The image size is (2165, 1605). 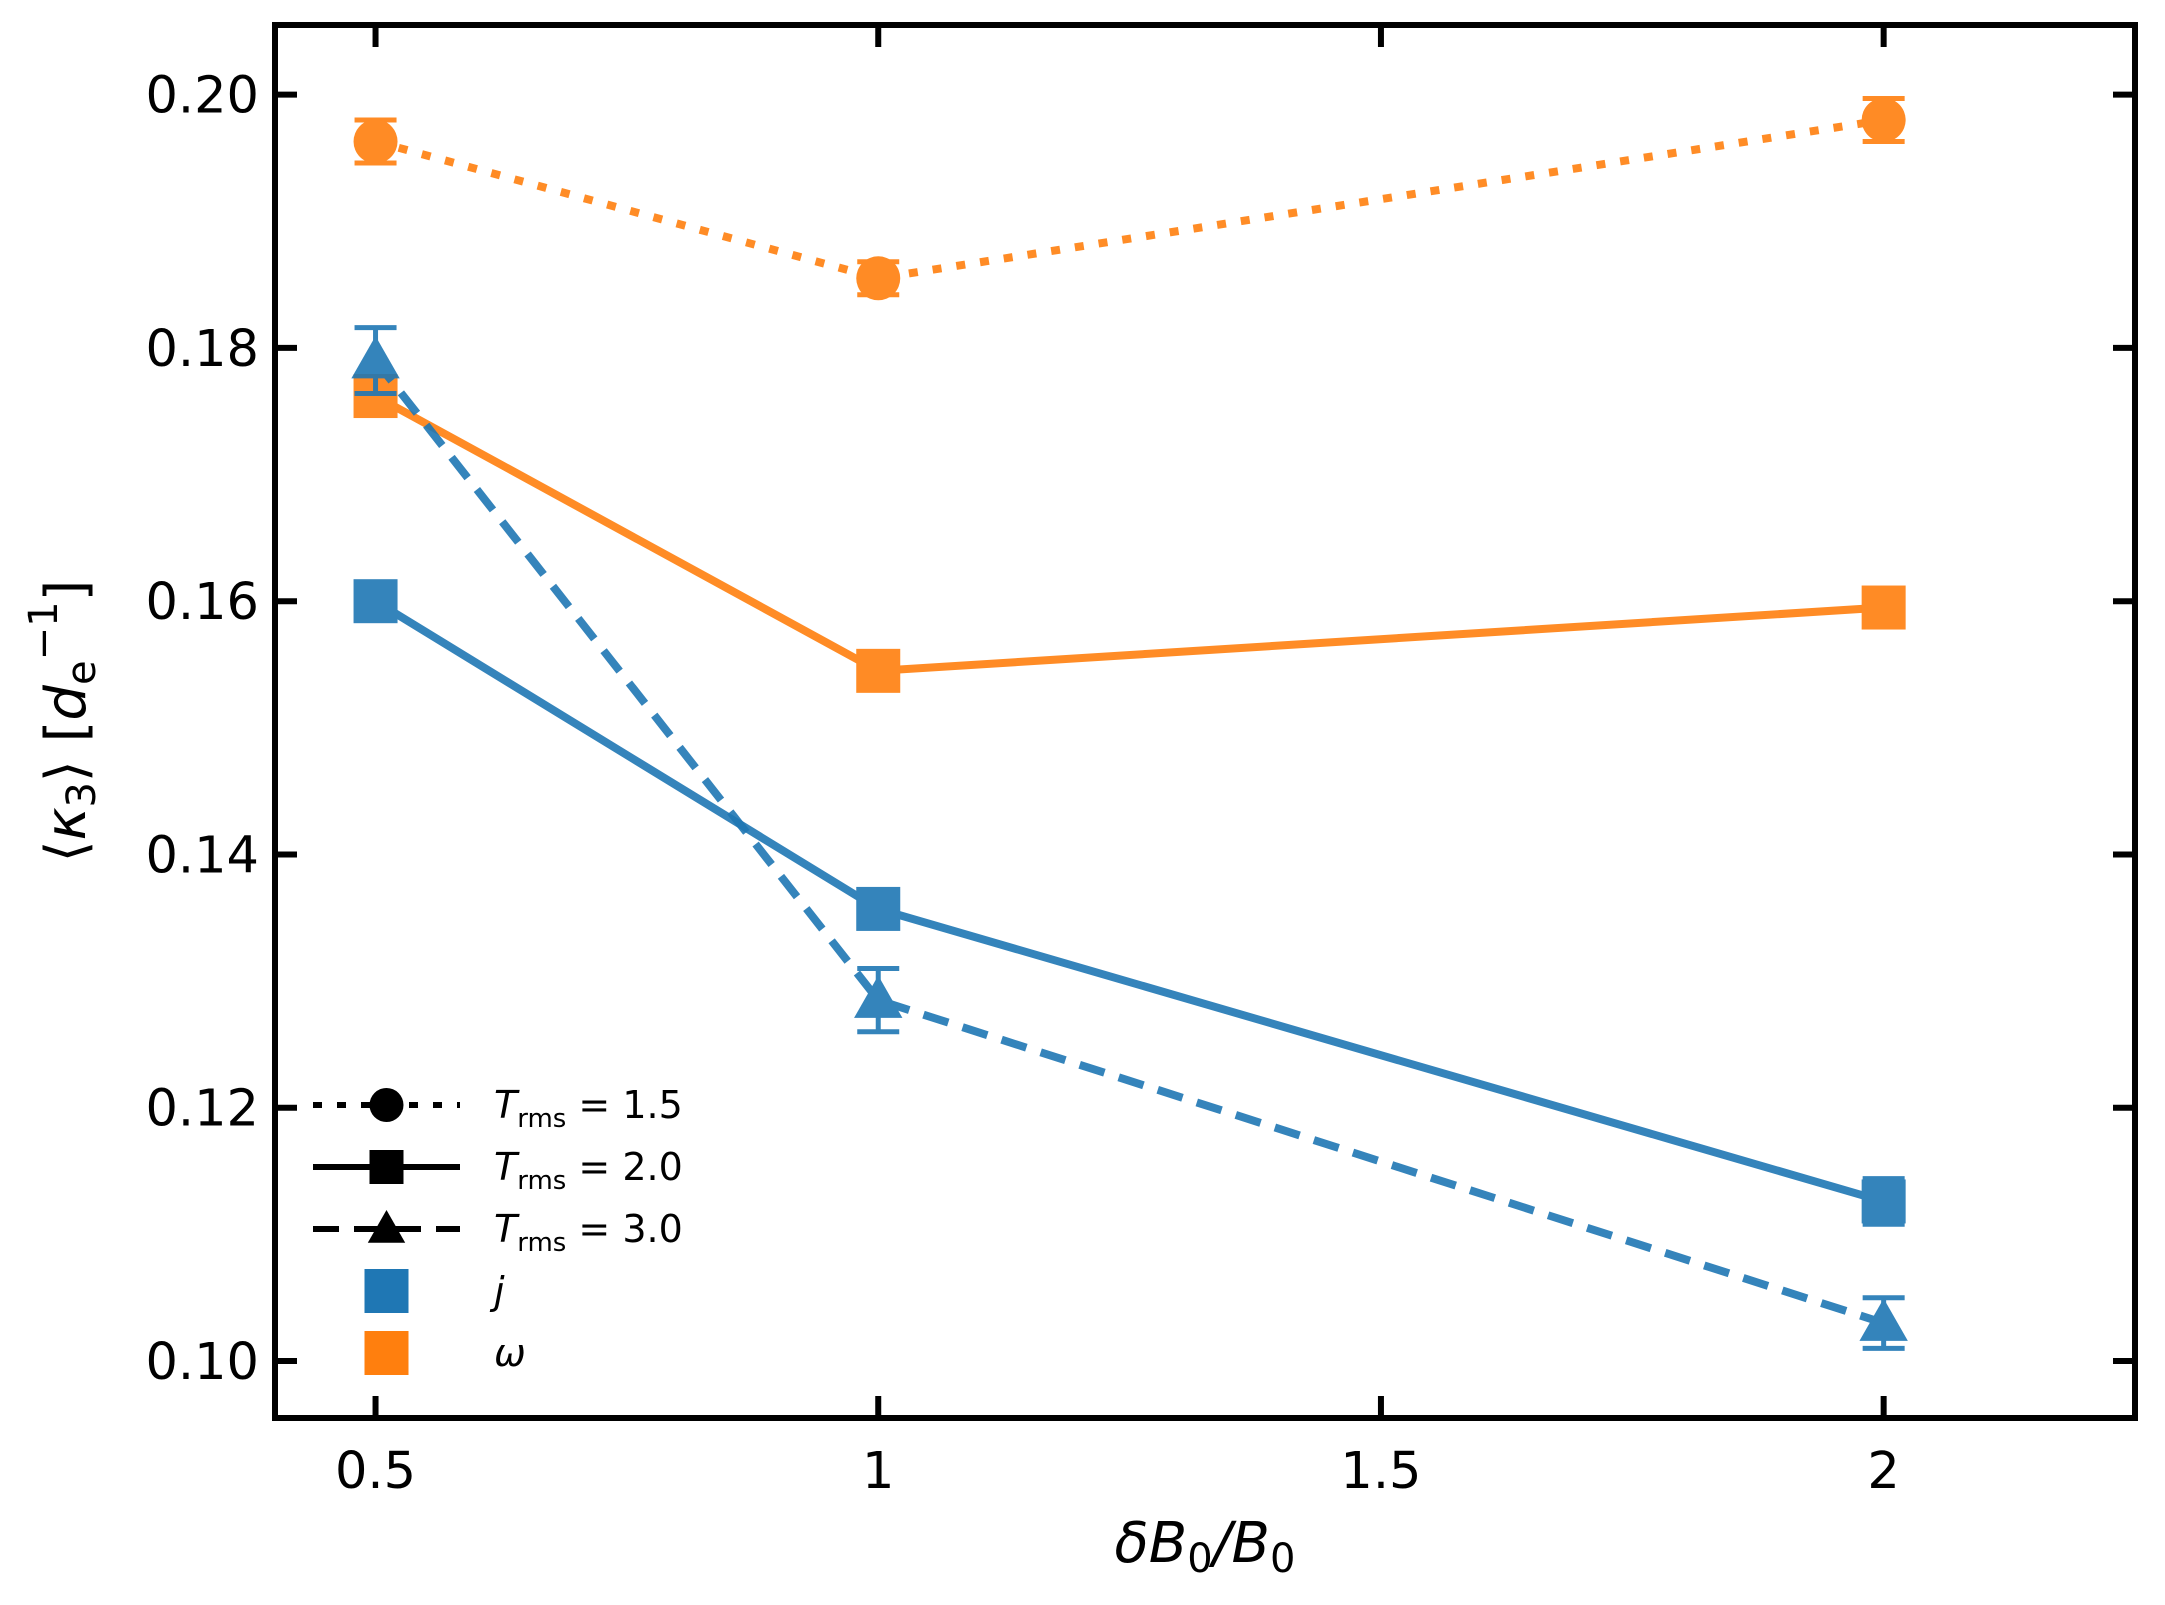 What do you see at coordinates (202, 1362) in the screenshot?
I see `y-tick-label: 0.10` at bounding box center [202, 1362].